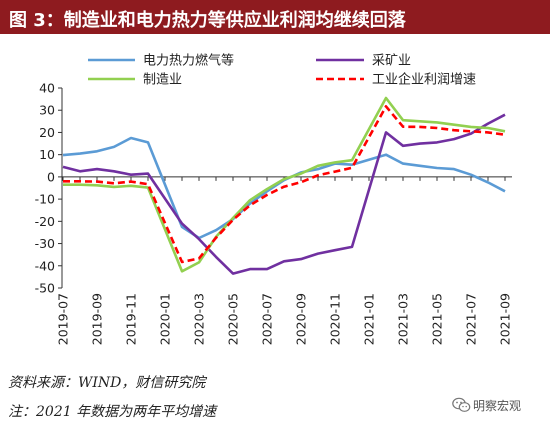  Describe the element at coordinates (471, 319) in the screenshot. I see `x-tick-label: 2021-07` at that location.